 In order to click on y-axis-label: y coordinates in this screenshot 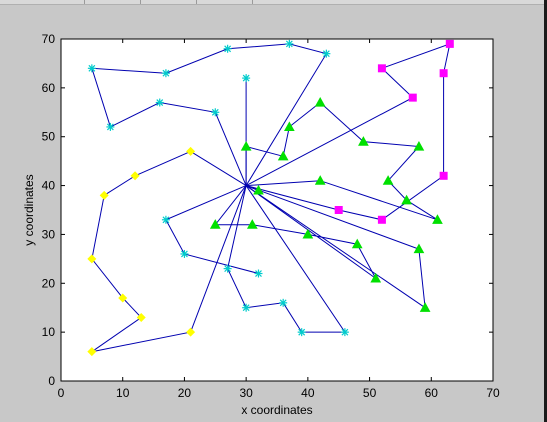, I will do `click(29, 209)`.